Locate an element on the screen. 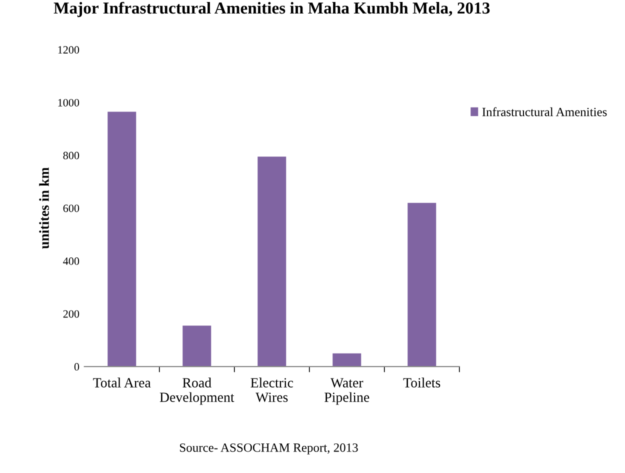 The width and height of the screenshot is (625, 473). y-tick-label: 600 is located at coordinates (71, 208).